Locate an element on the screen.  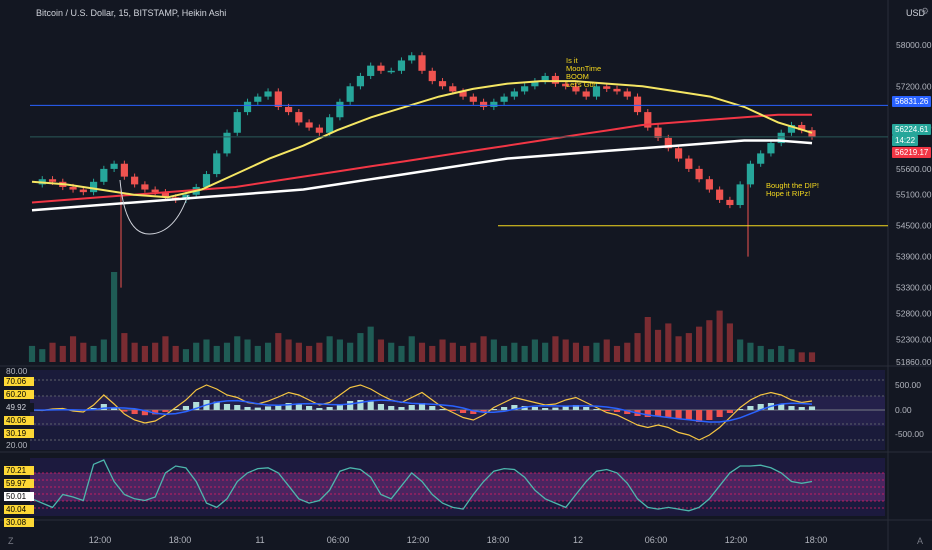
z-label: Z is located at coordinates (11, 541).